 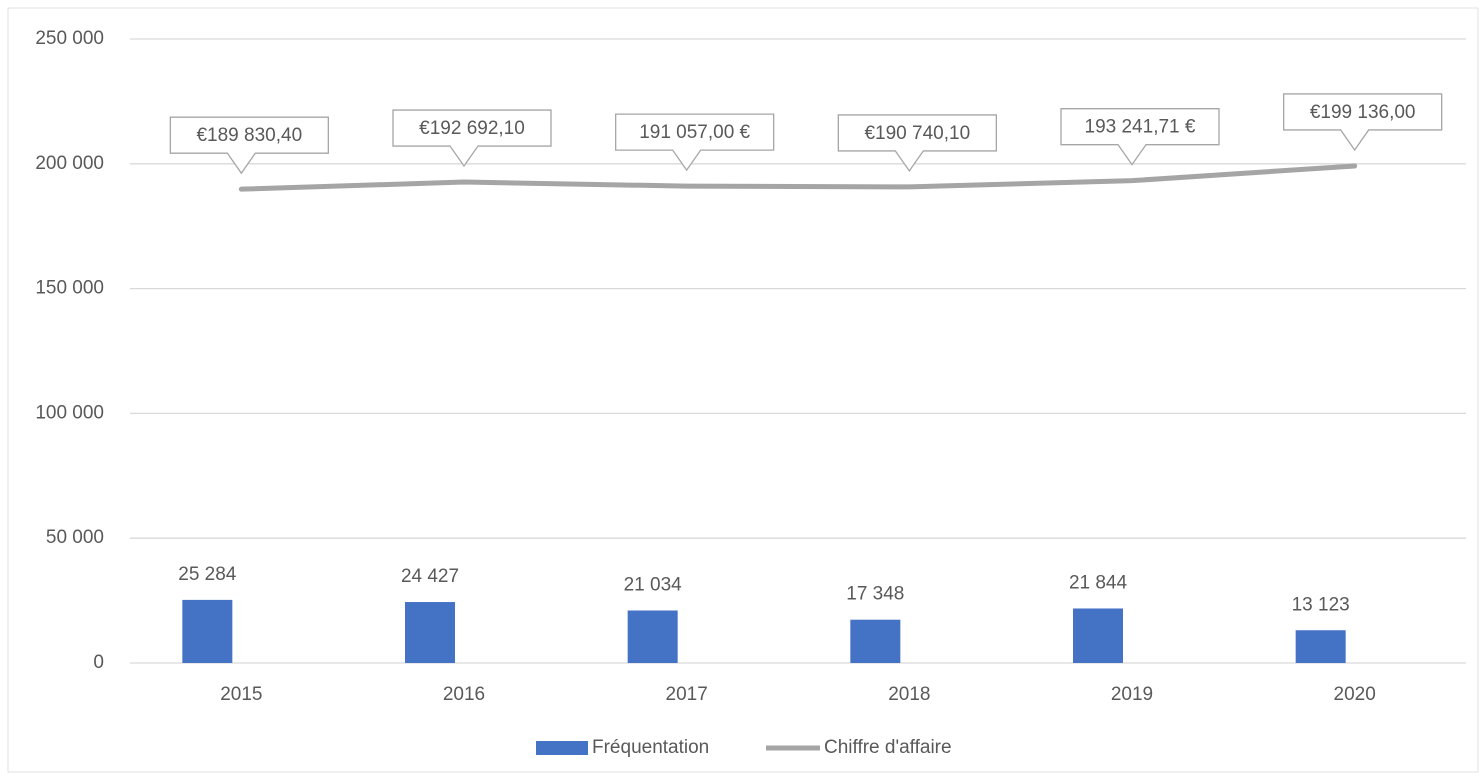 What do you see at coordinates (69, 38) in the screenshot?
I see `y-tick-label: 250 000` at bounding box center [69, 38].